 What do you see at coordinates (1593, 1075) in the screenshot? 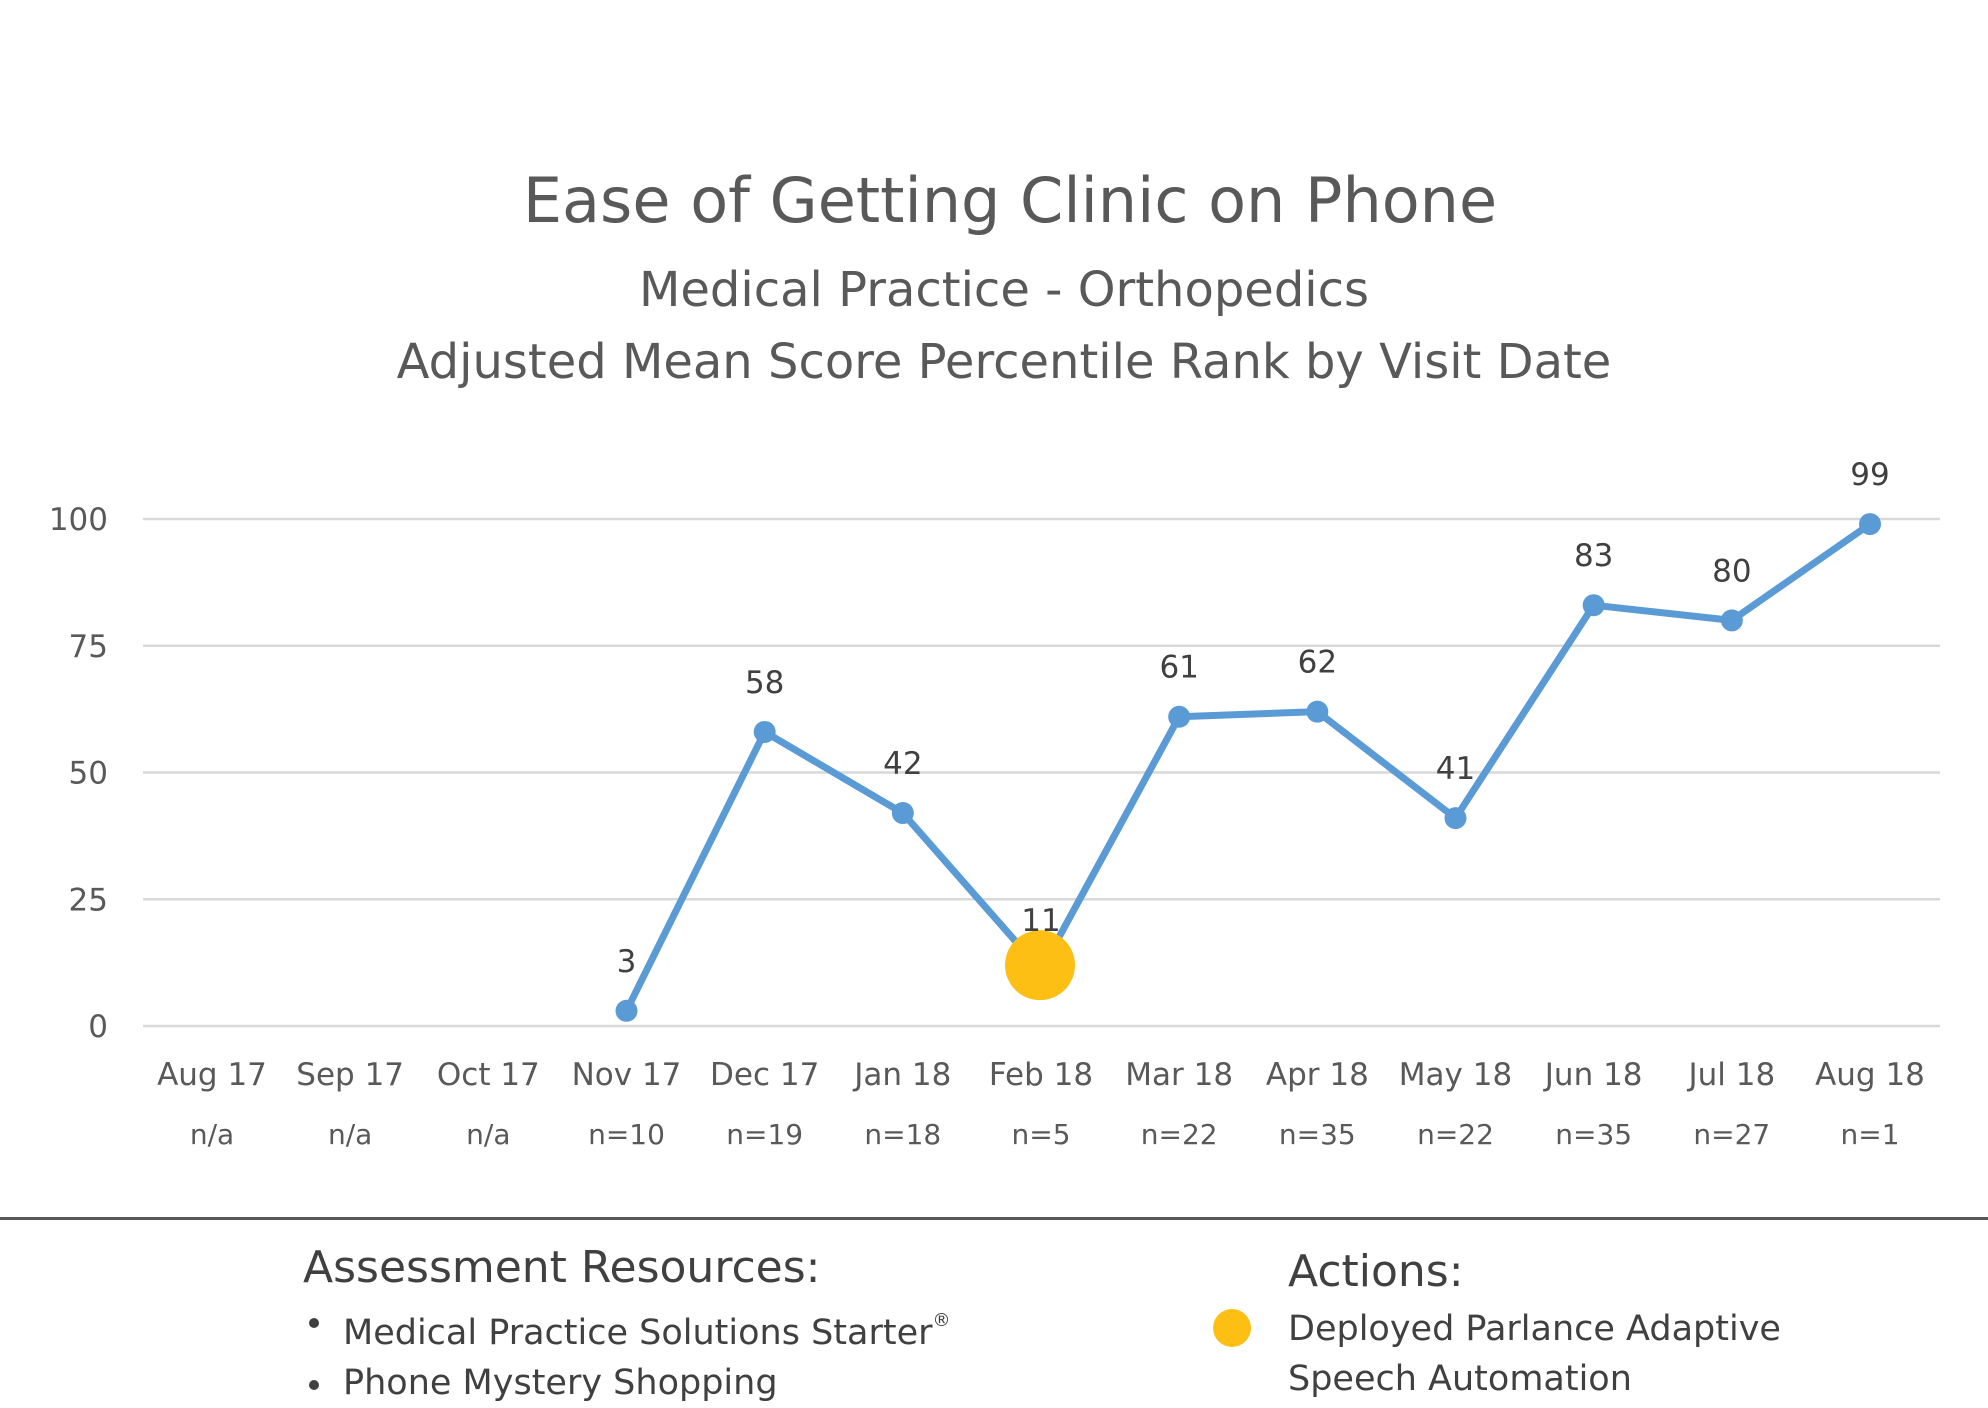
I see `x-tick-label: Jun 18` at bounding box center [1593, 1075].